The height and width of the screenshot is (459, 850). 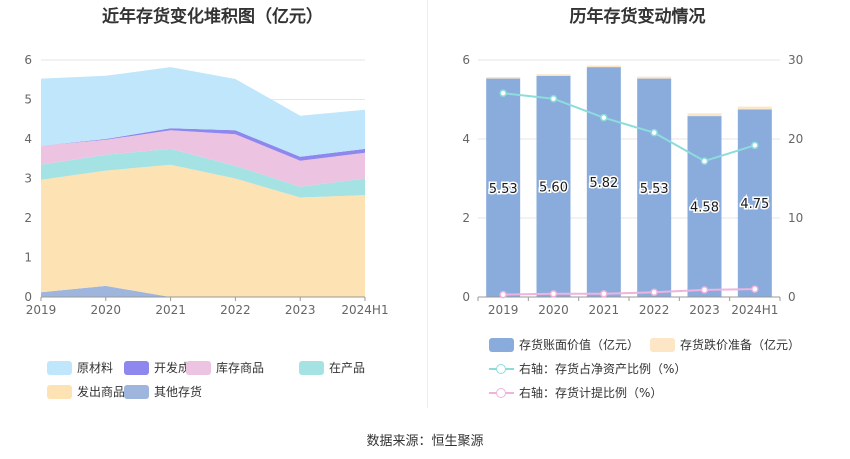 I want to click on legend-label: 右轴：存货计提比例（%）, so click(x=591, y=393).